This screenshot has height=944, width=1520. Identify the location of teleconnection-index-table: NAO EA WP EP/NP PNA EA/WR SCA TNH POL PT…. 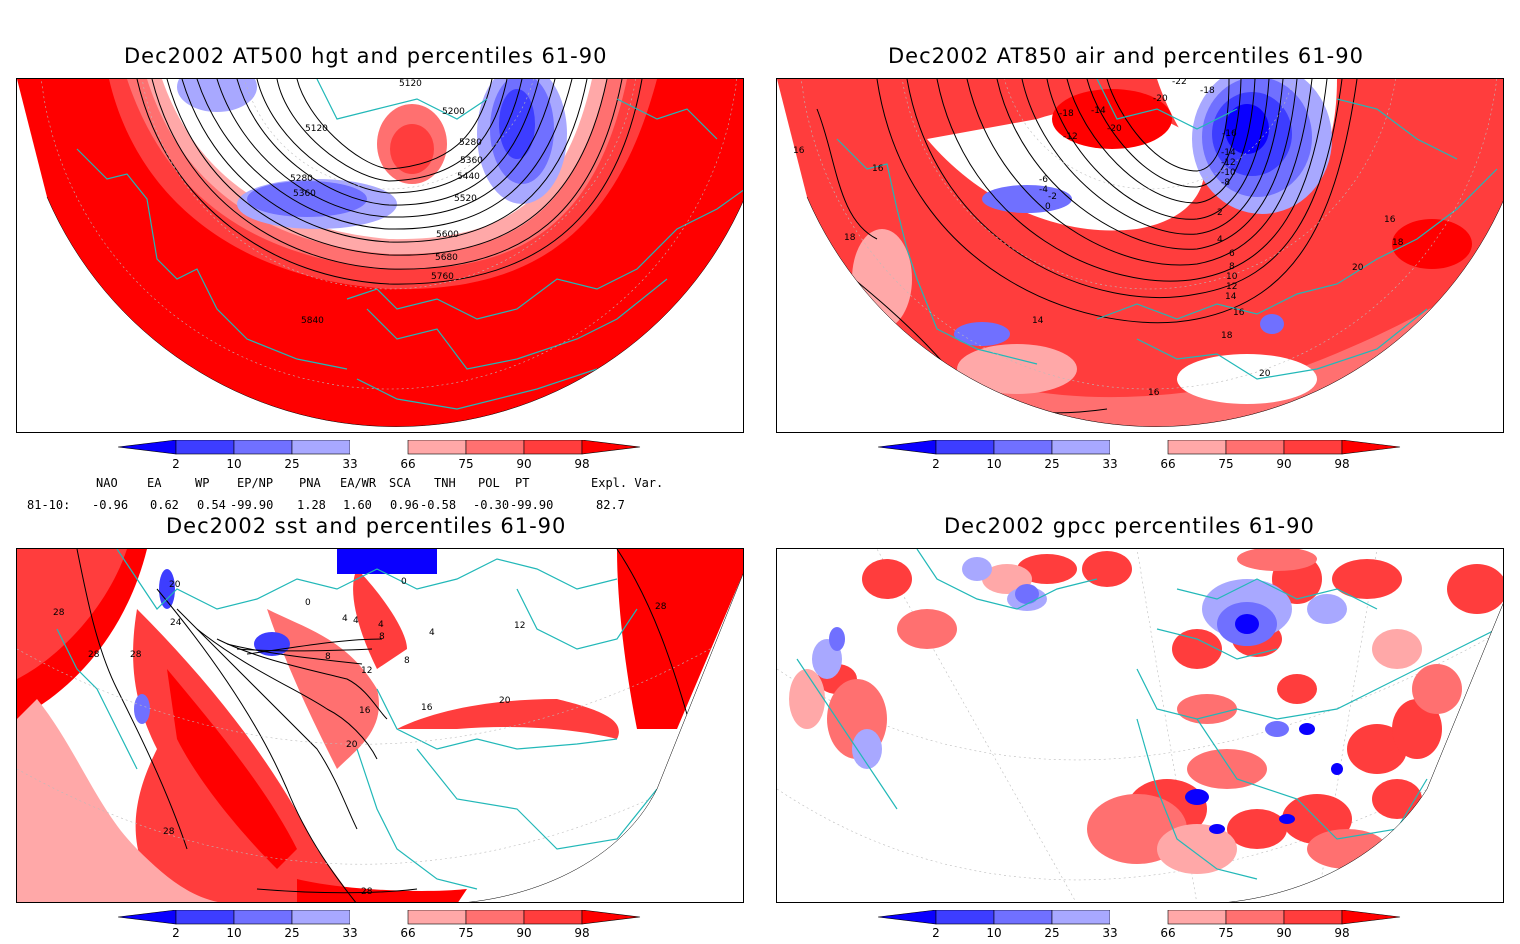
(380, 494).